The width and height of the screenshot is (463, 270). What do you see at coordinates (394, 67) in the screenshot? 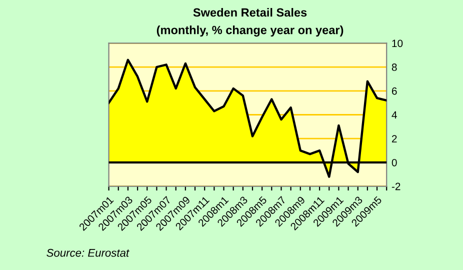
I see `y-tick-label: 8` at bounding box center [394, 67].